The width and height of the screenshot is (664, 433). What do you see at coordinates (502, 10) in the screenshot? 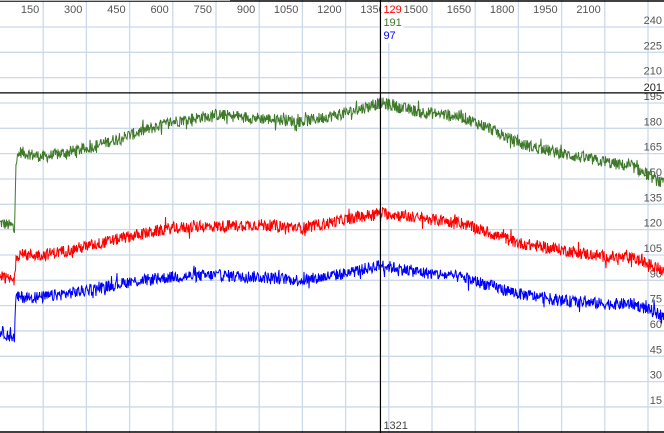
I see `x-tick-label: 1800` at bounding box center [502, 10].